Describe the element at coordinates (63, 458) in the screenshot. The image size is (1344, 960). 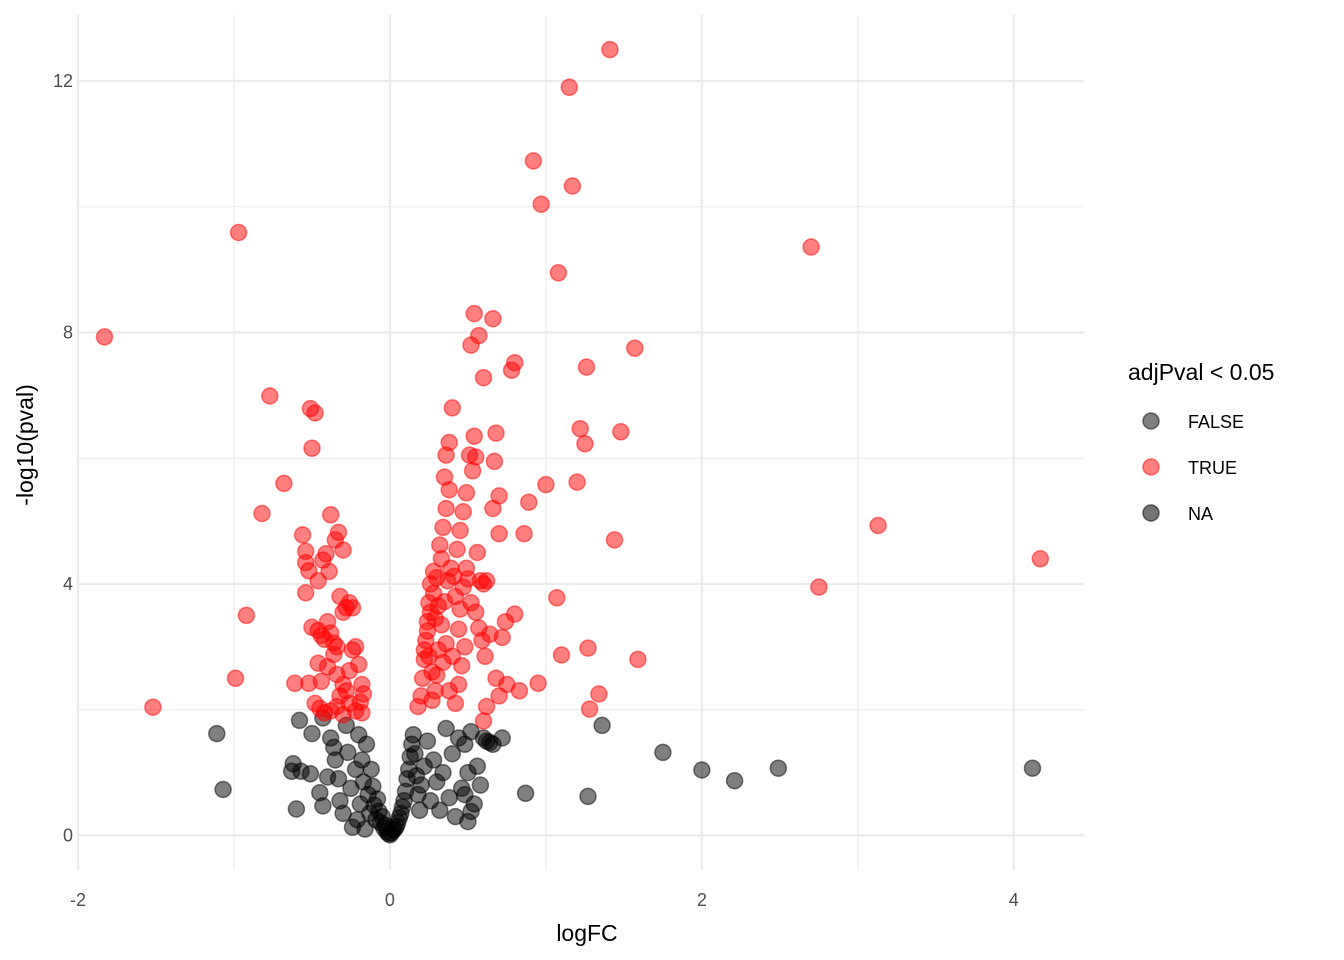
I see `y-axis-tick-labels: 0 4 8 12` at that location.